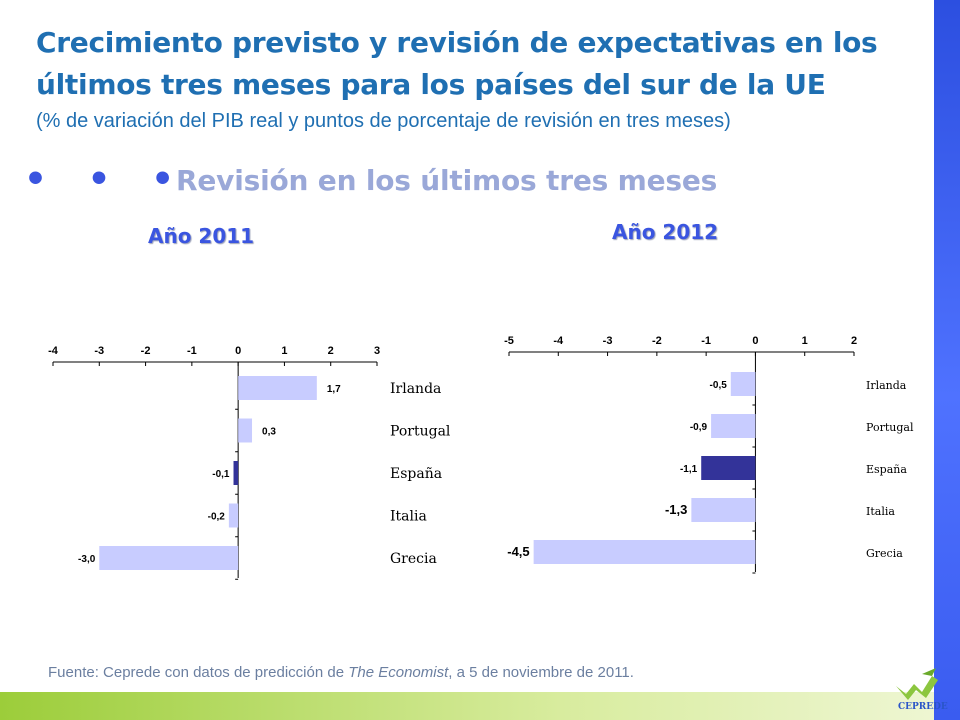  Describe the element at coordinates (947, 360) in the screenshot. I see `right-accent-bar` at that location.